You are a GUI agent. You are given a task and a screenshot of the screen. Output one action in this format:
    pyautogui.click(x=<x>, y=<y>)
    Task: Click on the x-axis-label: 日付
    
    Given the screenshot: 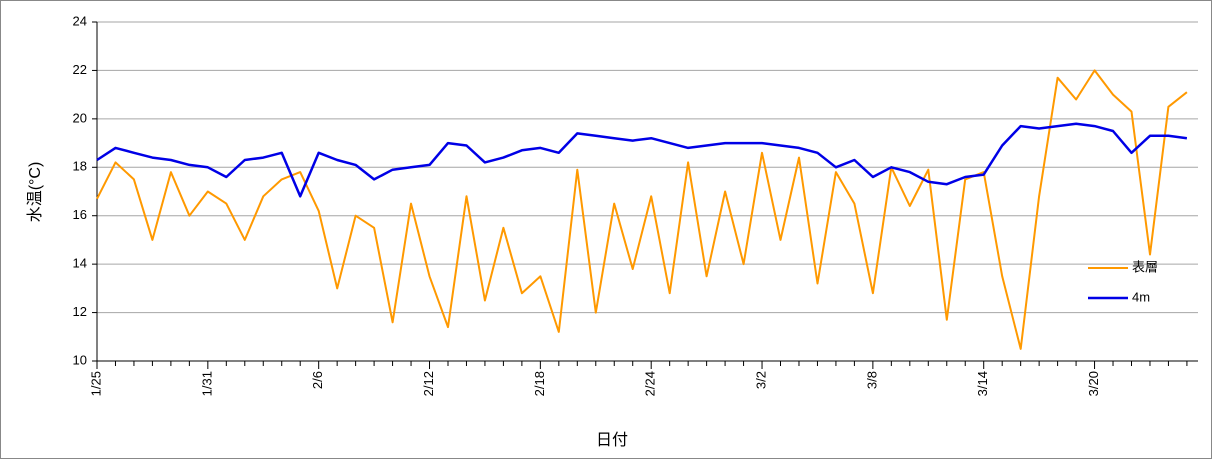 What is the action you would take?
    pyautogui.click(x=612, y=440)
    